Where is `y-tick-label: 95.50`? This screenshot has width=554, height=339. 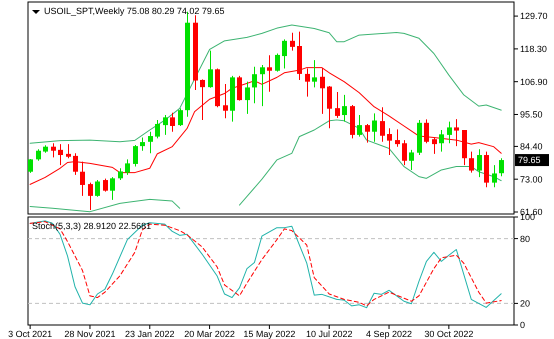
y-tick-label: 95.50 is located at coordinates (531, 115).